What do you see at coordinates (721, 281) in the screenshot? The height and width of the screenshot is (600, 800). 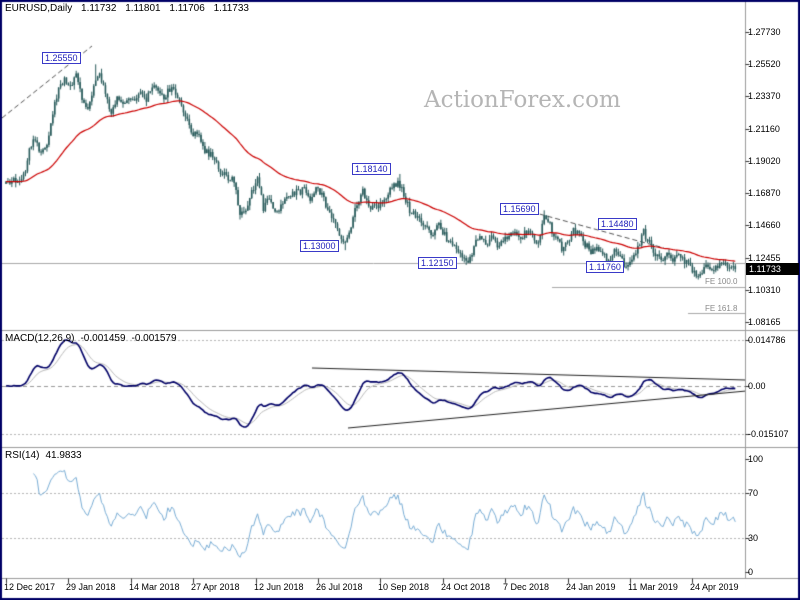 I see `fib-extension-100-label: FE 100.0` at bounding box center [721, 281].